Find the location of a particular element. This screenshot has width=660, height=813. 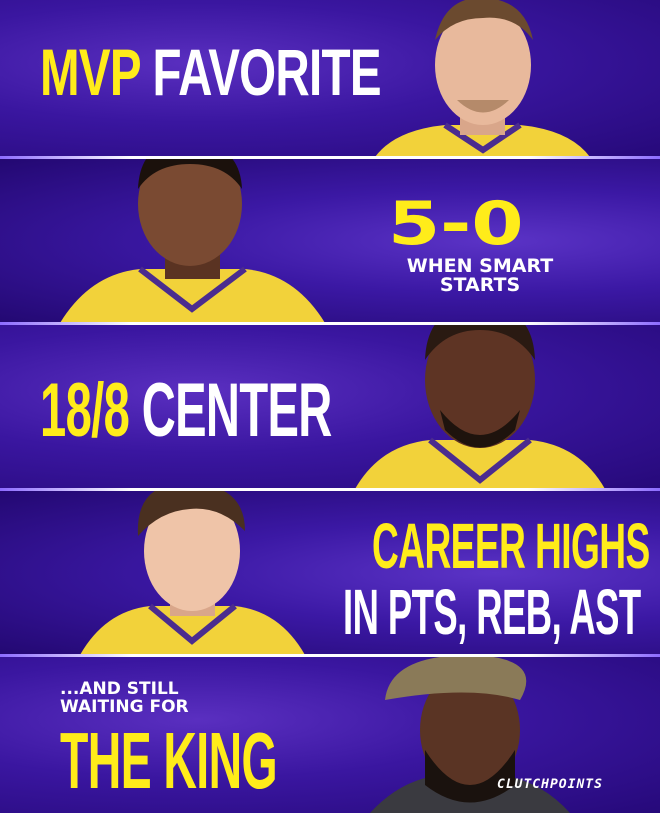

caption-line1: ...AND STILL is located at coordinates (119, 689).